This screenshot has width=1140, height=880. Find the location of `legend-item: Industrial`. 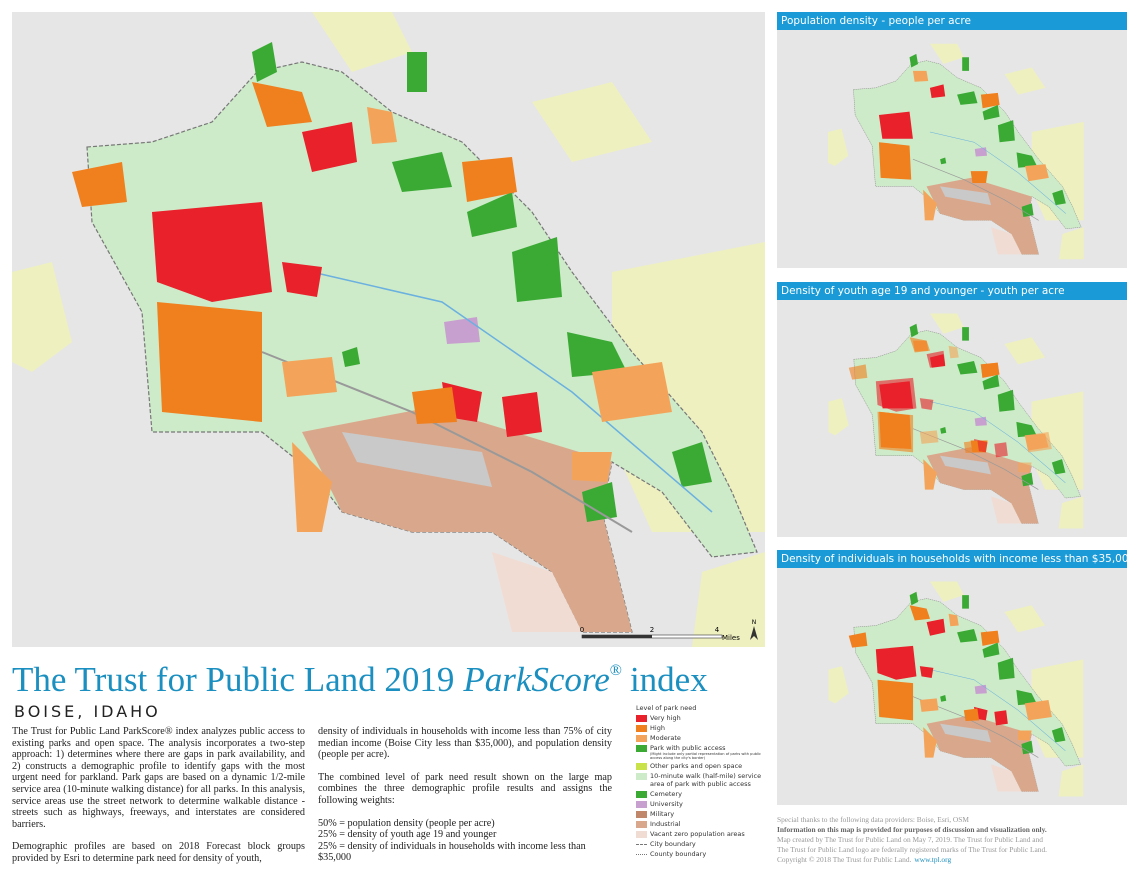

legend-item: Industrial is located at coordinates (701, 824).